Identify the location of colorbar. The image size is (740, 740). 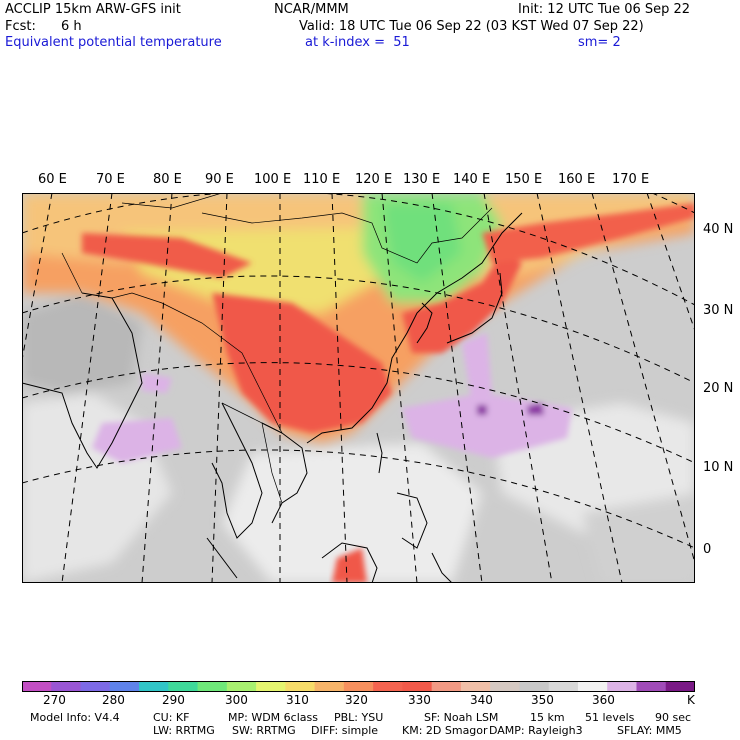
(358, 686).